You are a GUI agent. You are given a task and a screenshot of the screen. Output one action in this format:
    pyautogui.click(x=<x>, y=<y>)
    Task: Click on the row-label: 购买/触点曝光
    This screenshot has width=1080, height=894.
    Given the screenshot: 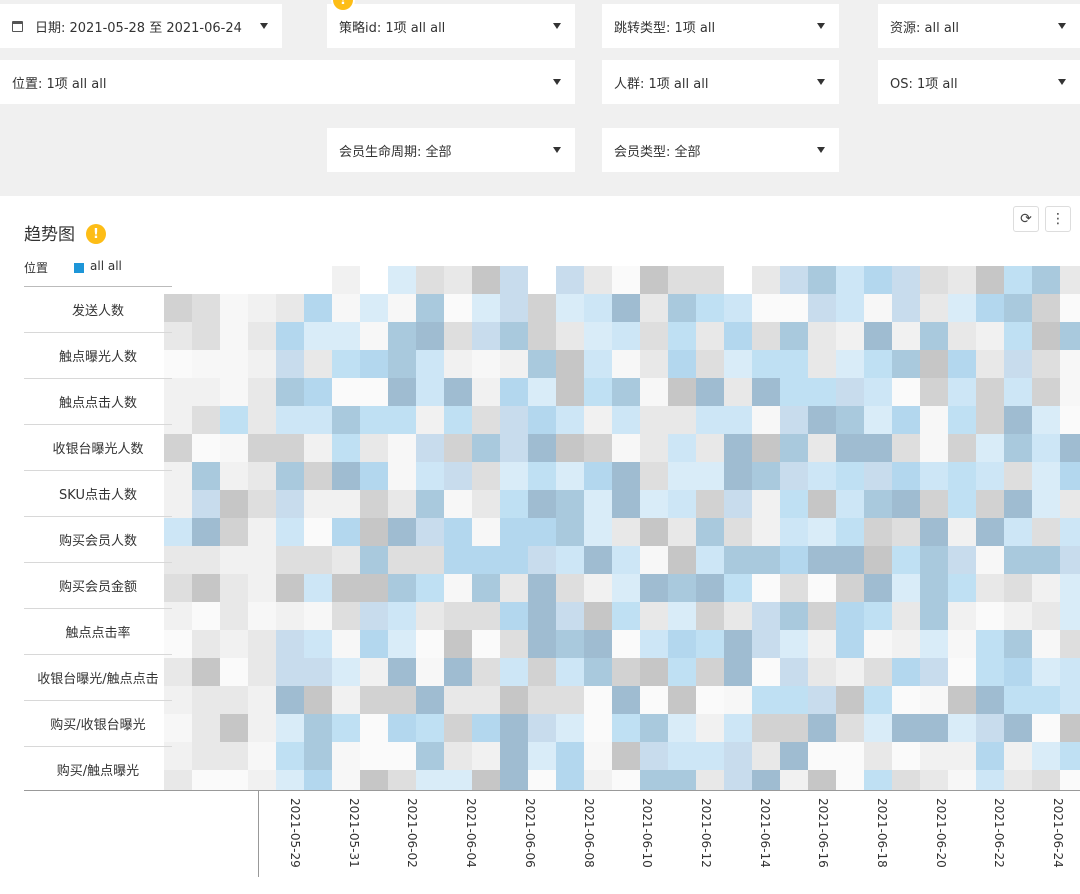 What is the action you would take?
    pyautogui.click(x=98, y=769)
    